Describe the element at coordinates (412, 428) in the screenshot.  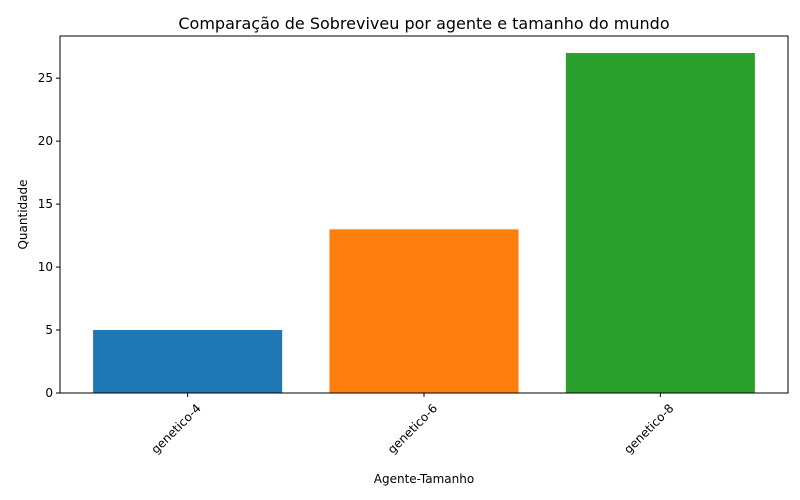
I see `x-tick-label: genetico-6` at that location.